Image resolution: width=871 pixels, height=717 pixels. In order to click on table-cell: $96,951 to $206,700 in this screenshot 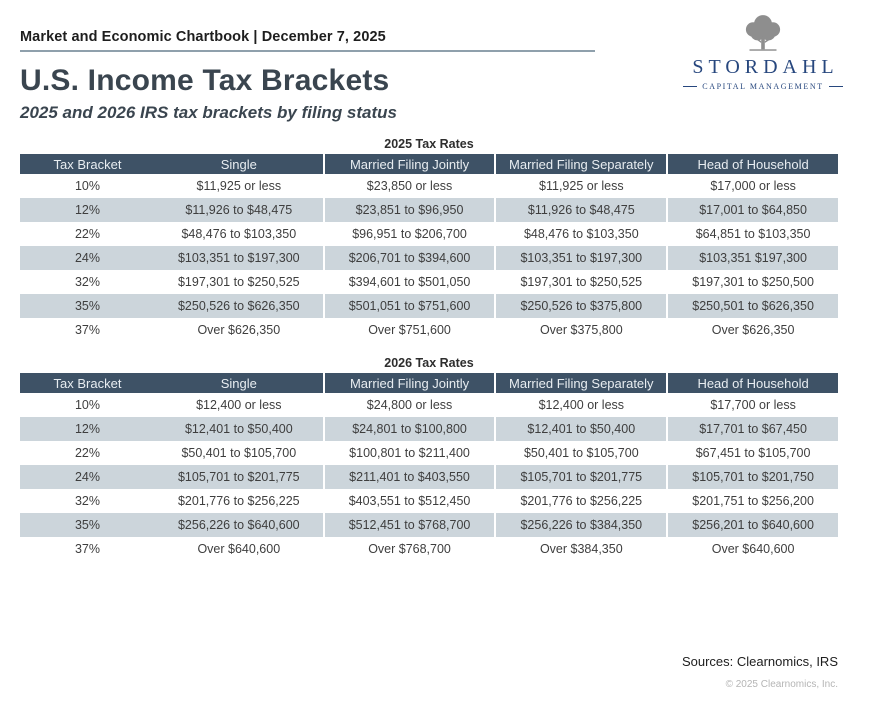, I will do `click(408, 234)`.